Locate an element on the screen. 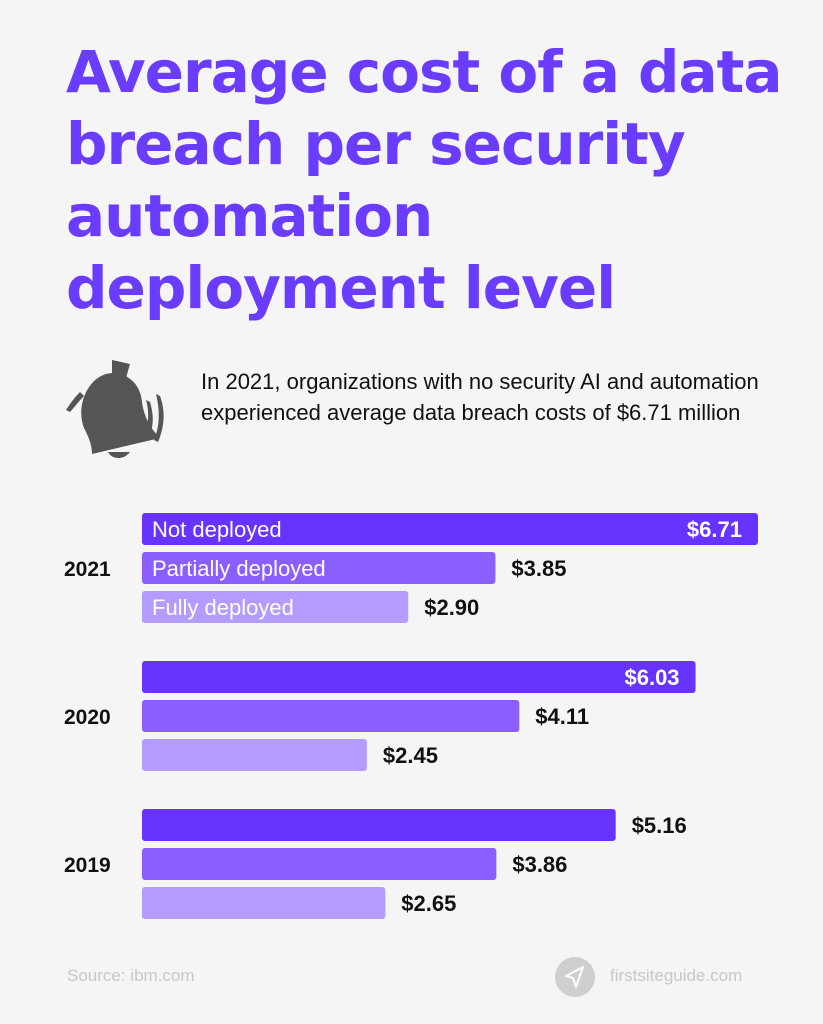  bell-icon is located at coordinates (115, 409).